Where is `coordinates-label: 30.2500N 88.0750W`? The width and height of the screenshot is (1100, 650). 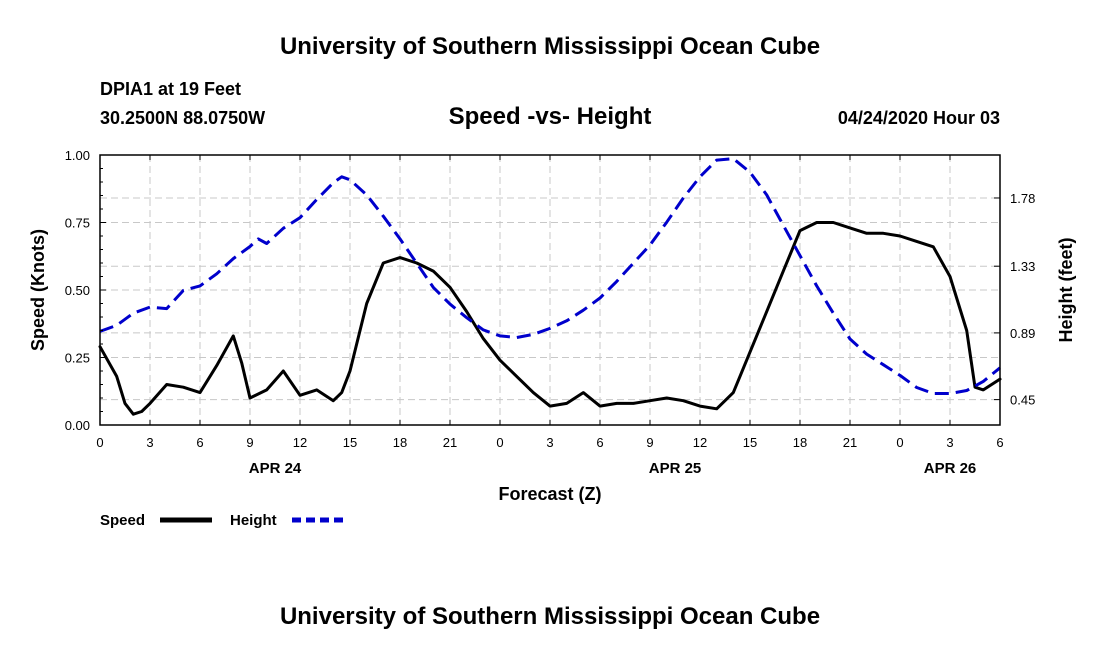
coordinates-label: 30.2500N 88.0750W is located at coordinates (182, 118).